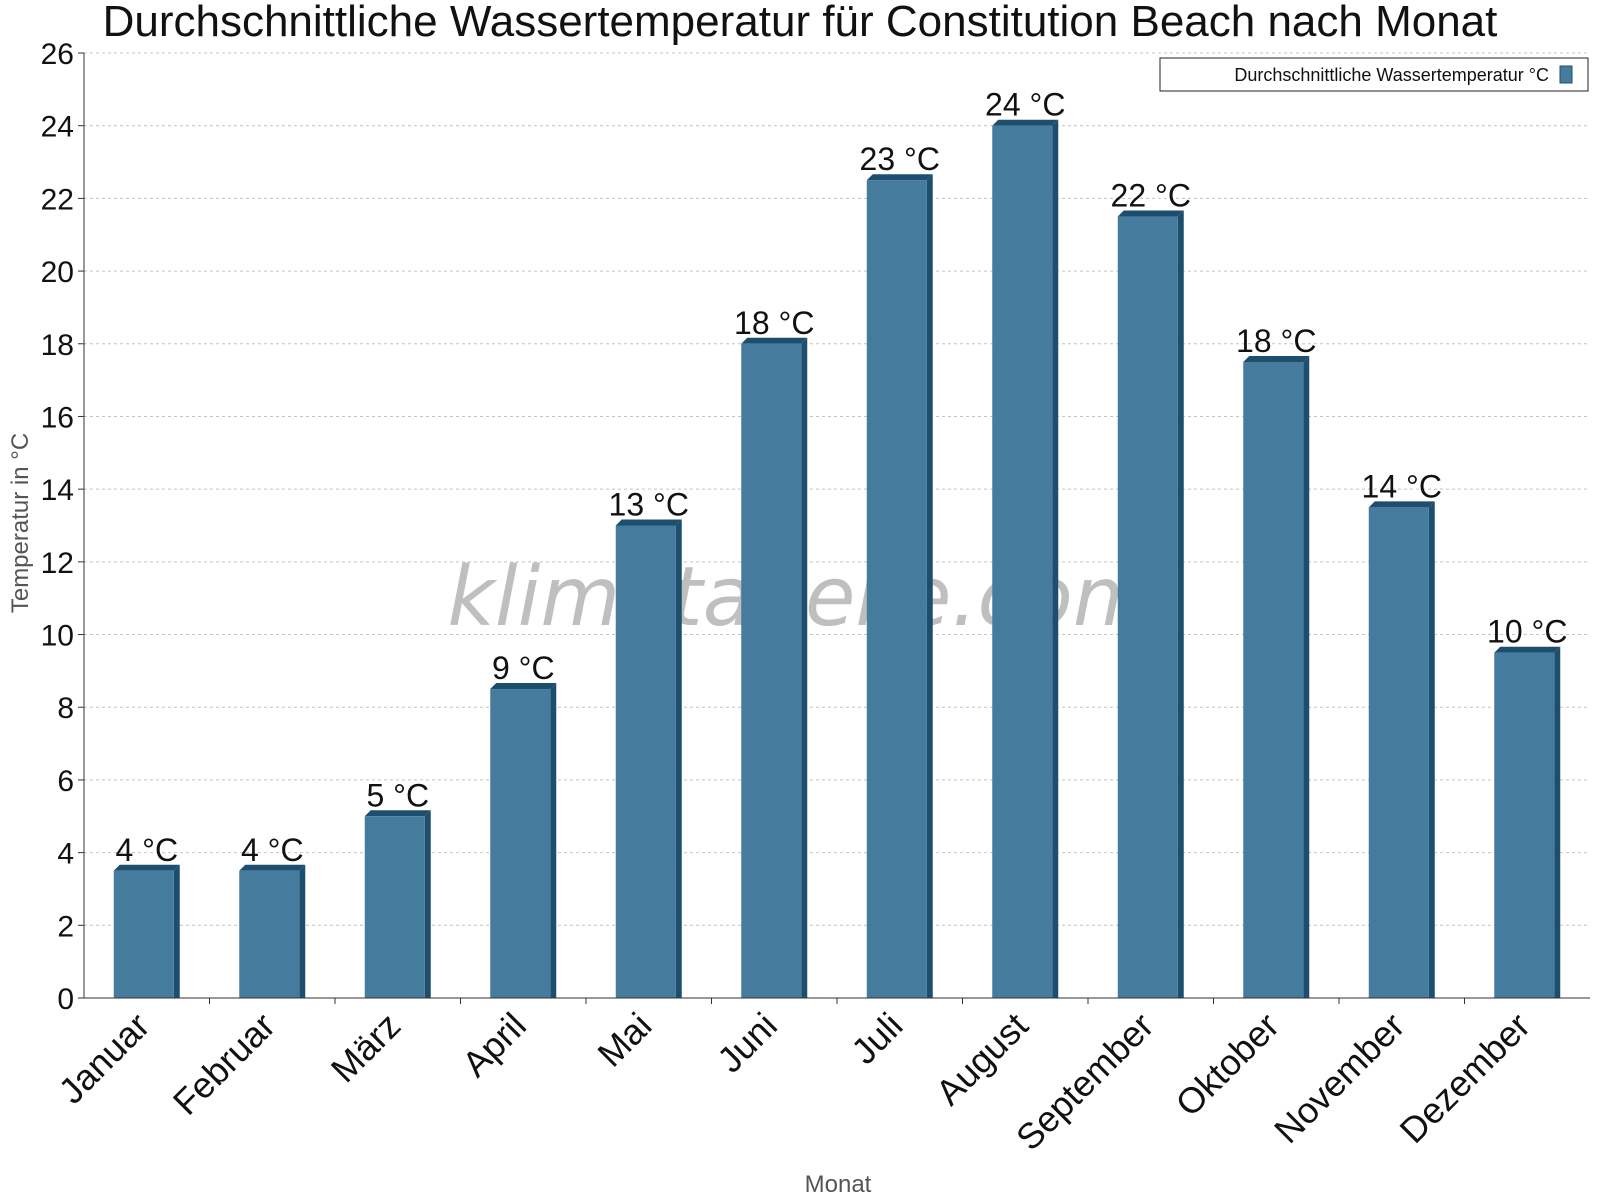  What do you see at coordinates (104, 1058) in the screenshot?
I see `x-tick-label: Januar` at bounding box center [104, 1058].